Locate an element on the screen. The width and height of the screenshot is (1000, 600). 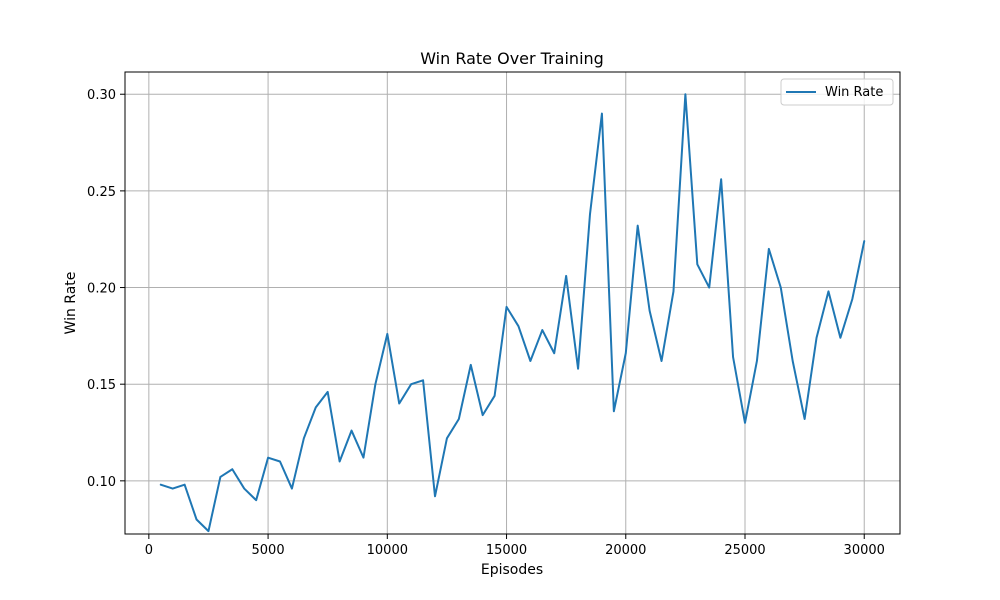
y-tick-label: 0.20 is located at coordinates (101, 289).